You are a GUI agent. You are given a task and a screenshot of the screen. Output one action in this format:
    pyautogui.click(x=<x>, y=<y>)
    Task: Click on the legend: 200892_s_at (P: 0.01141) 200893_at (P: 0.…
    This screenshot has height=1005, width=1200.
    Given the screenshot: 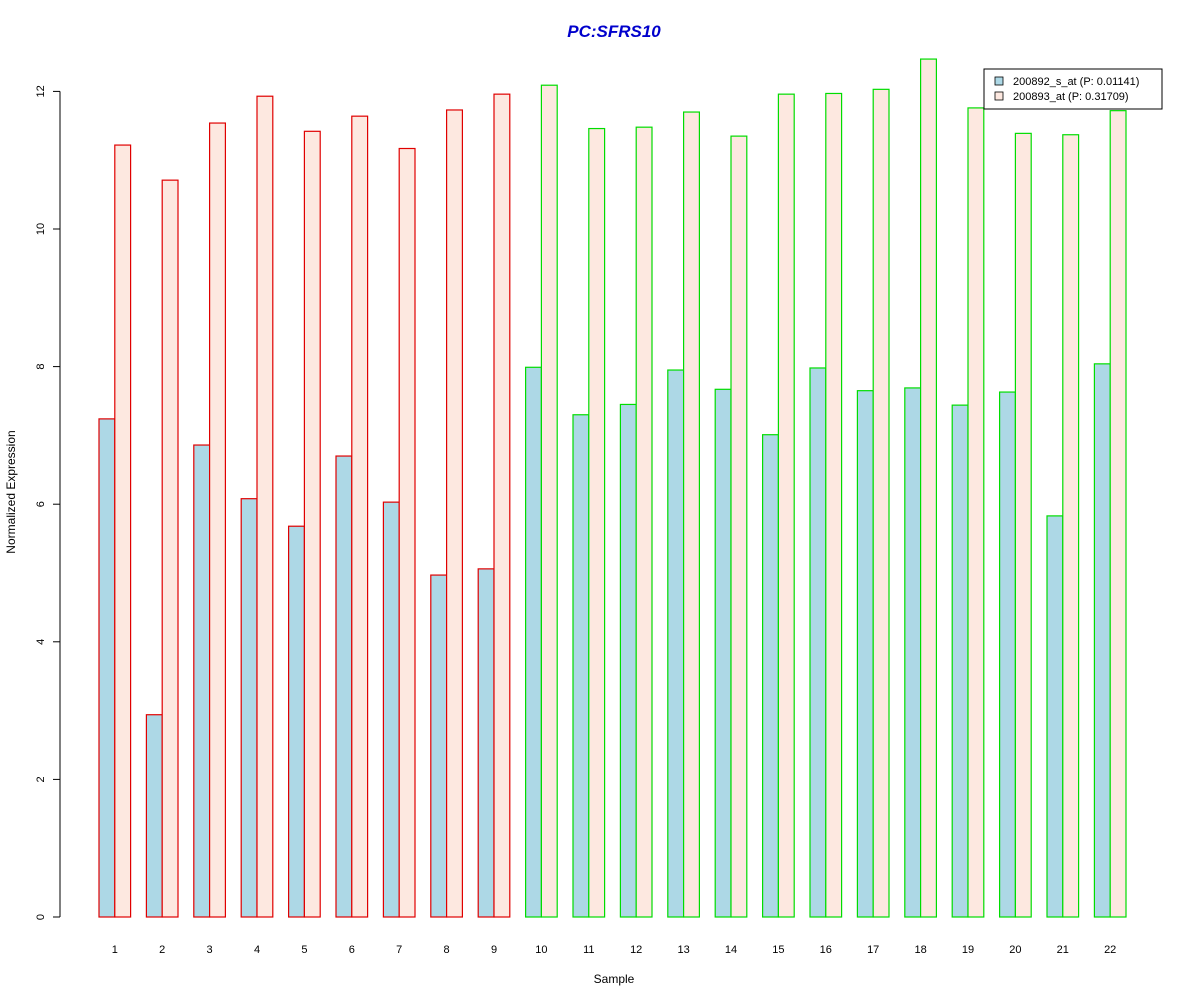 What is the action you would take?
    pyautogui.click(x=1073, y=89)
    